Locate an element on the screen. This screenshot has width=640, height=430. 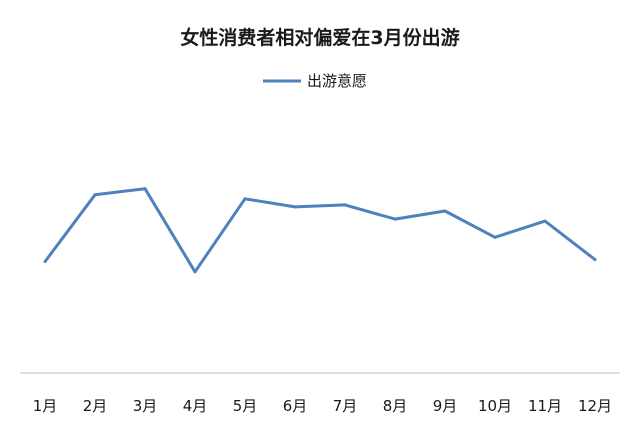
x-tick-label-2: 3月 is located at coordinates (145, 406).